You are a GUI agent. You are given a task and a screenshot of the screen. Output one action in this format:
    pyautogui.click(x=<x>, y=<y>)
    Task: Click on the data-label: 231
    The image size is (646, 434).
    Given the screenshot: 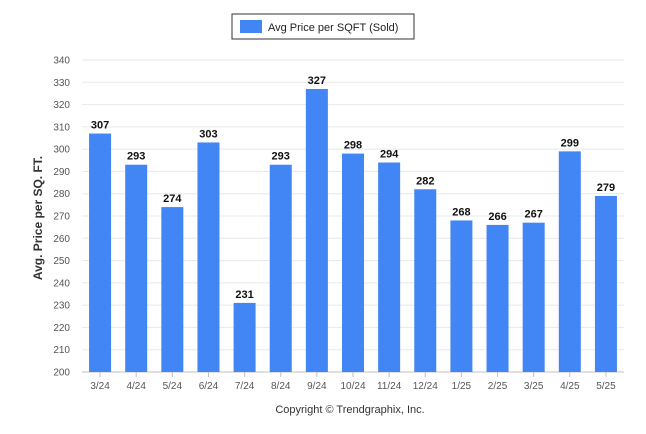 What is the action you would take?
    pyautogui.click(x=244, y=295)
    